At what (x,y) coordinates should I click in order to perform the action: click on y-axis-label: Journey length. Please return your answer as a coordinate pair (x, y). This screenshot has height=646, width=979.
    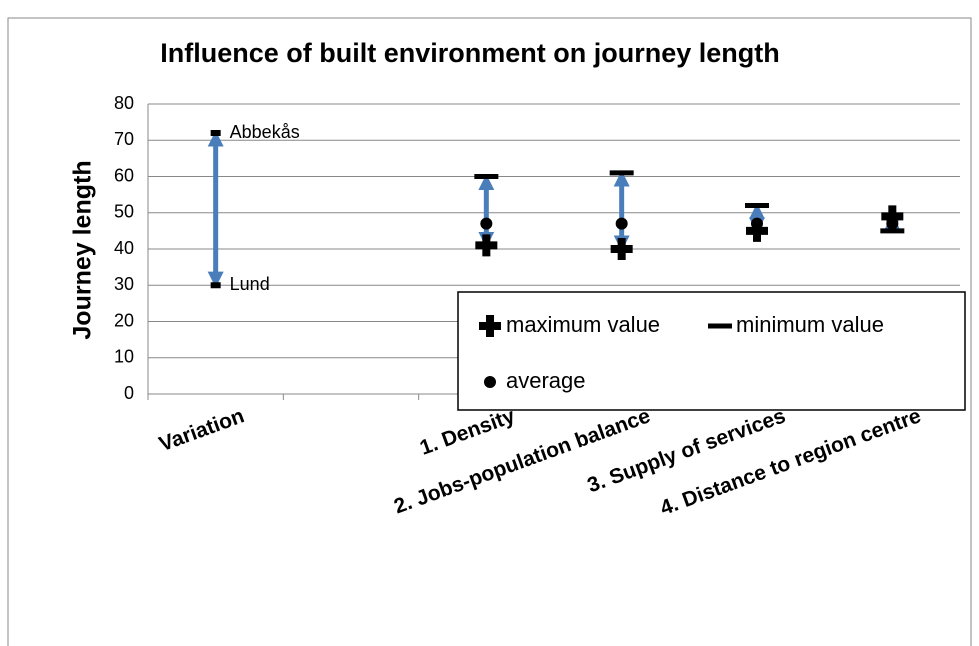
    Looking at the image, I should click on (83, 249).